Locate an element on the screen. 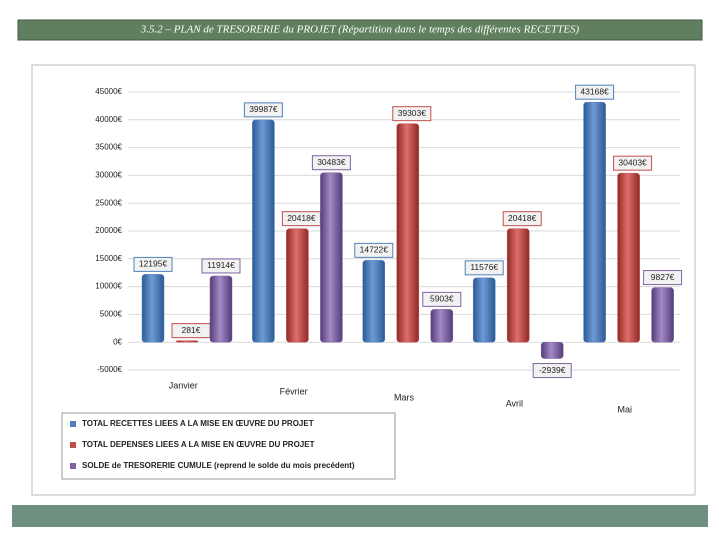  legend is located at coordinates (228, 446).